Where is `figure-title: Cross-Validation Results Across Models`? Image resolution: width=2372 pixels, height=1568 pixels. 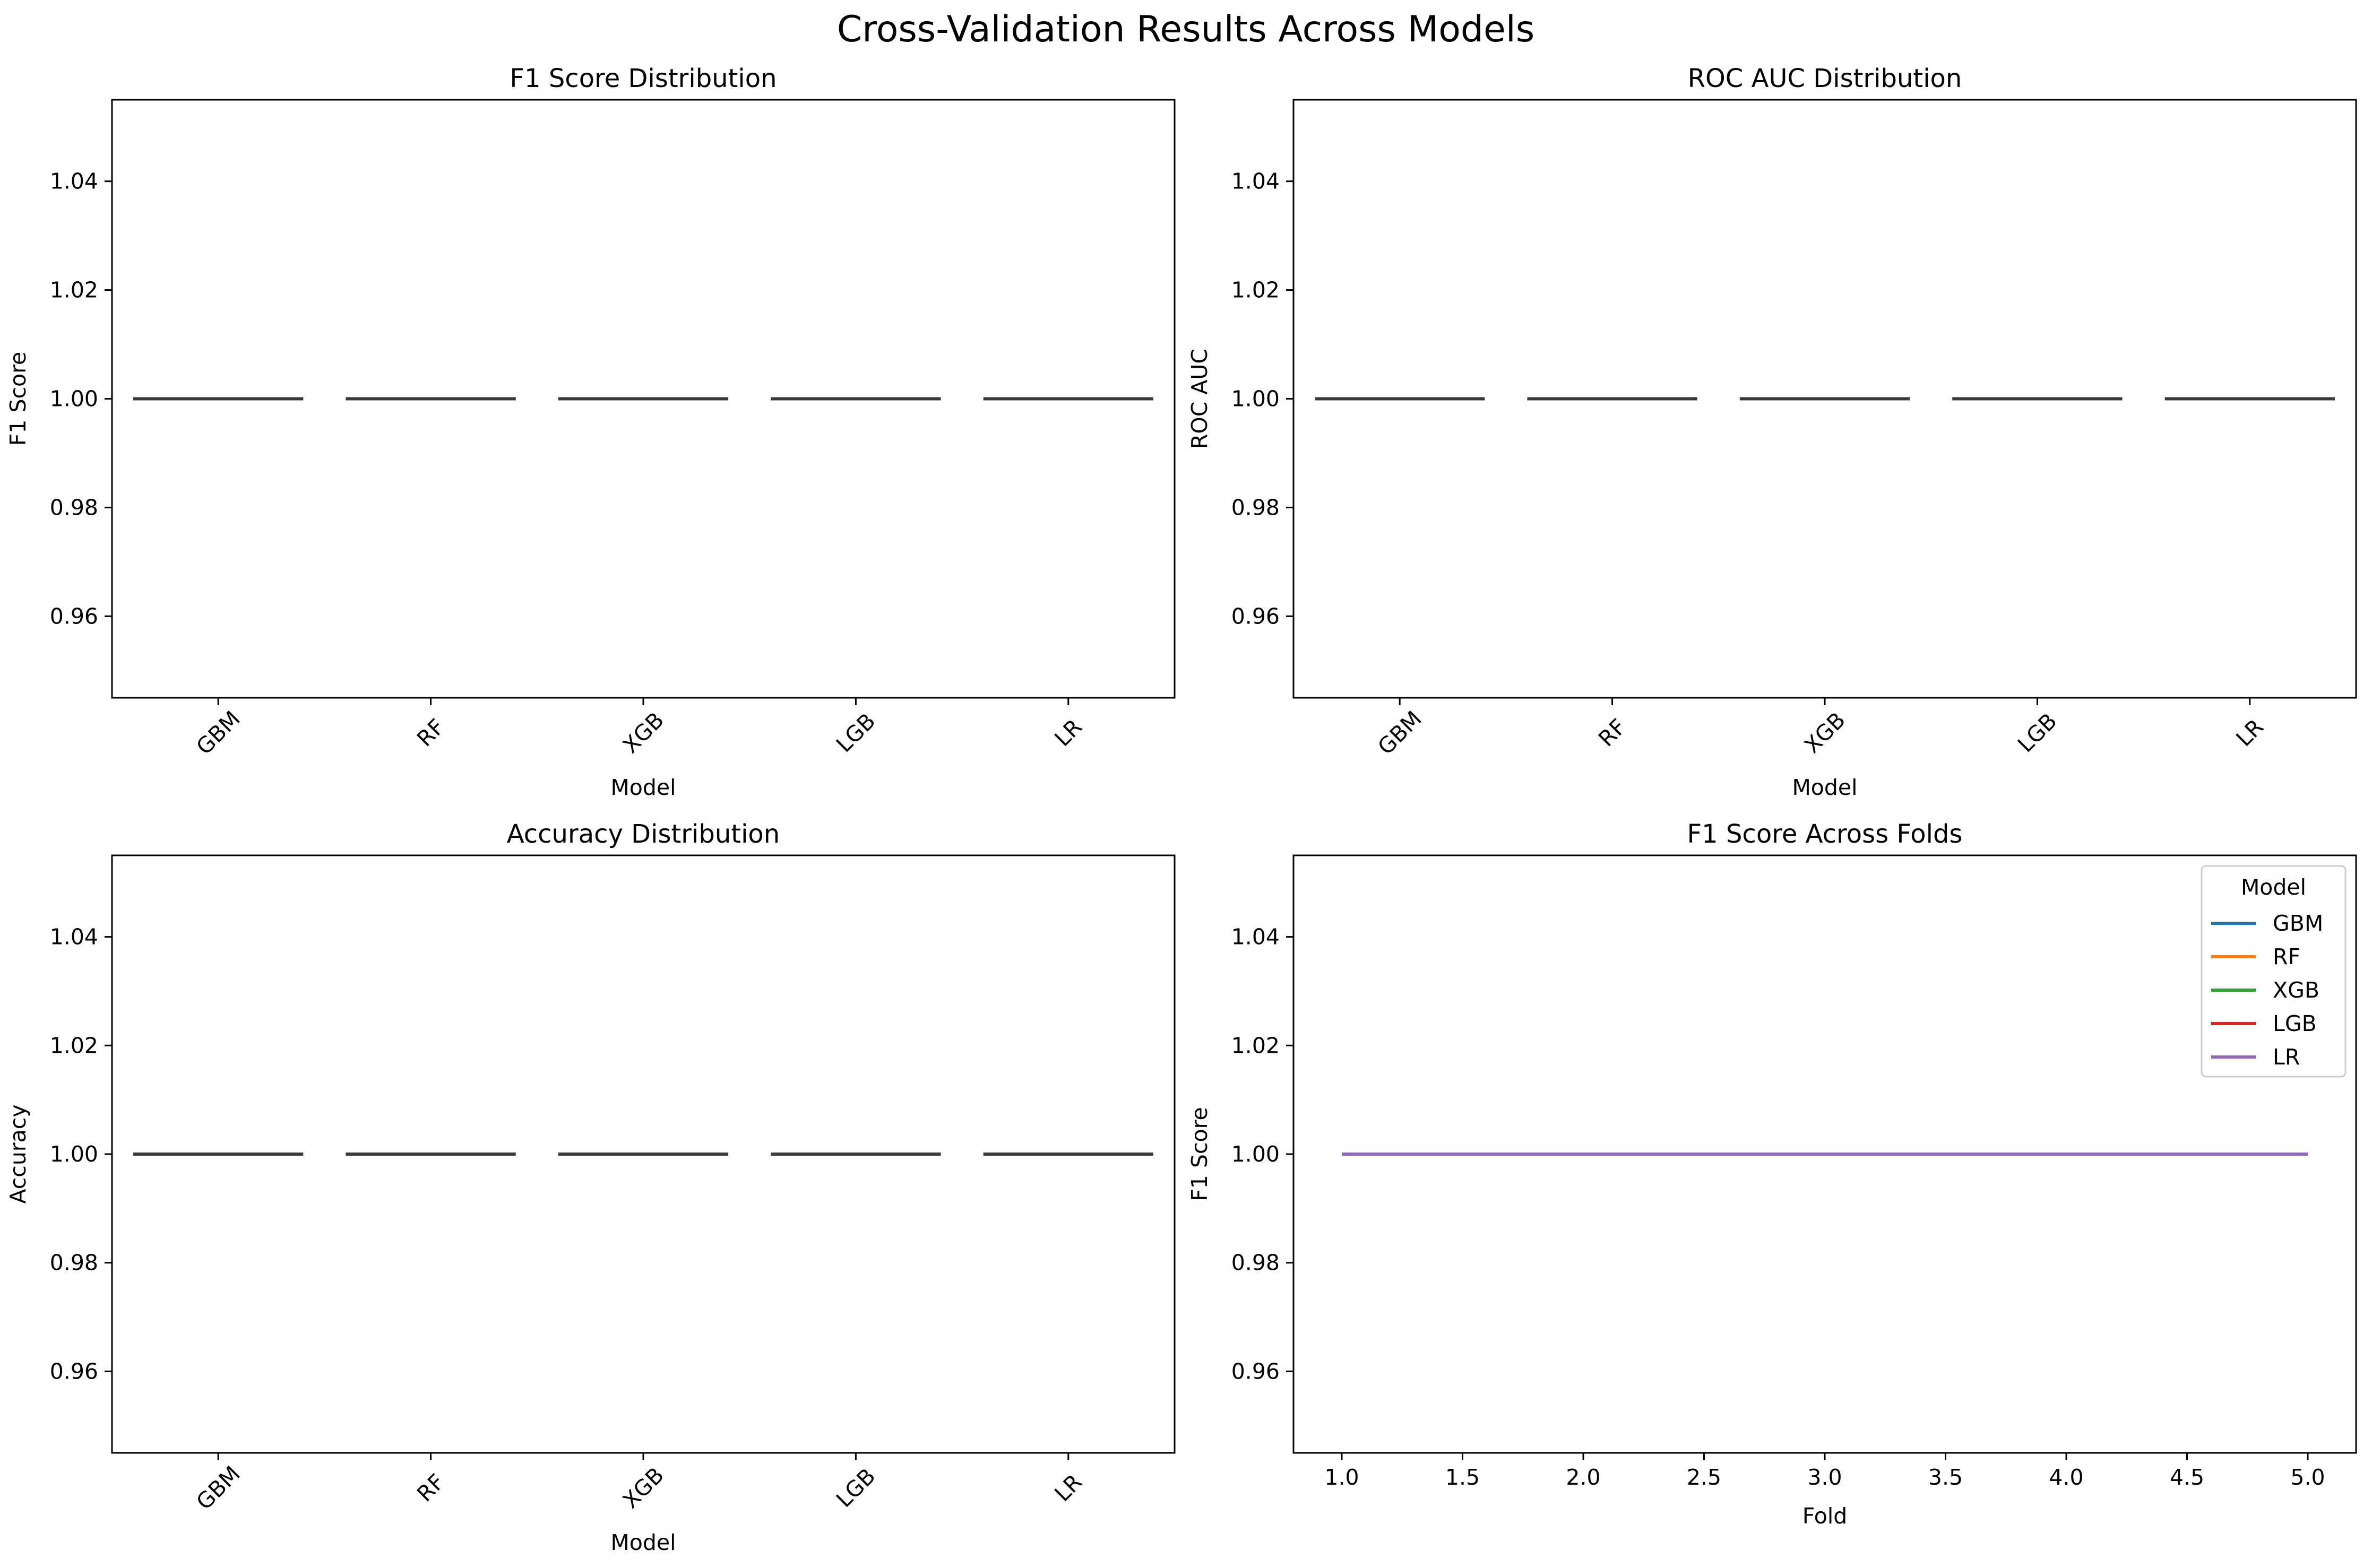
figure-title: Cross-Validation Results Across Models is located at coordinates (1185, 29).